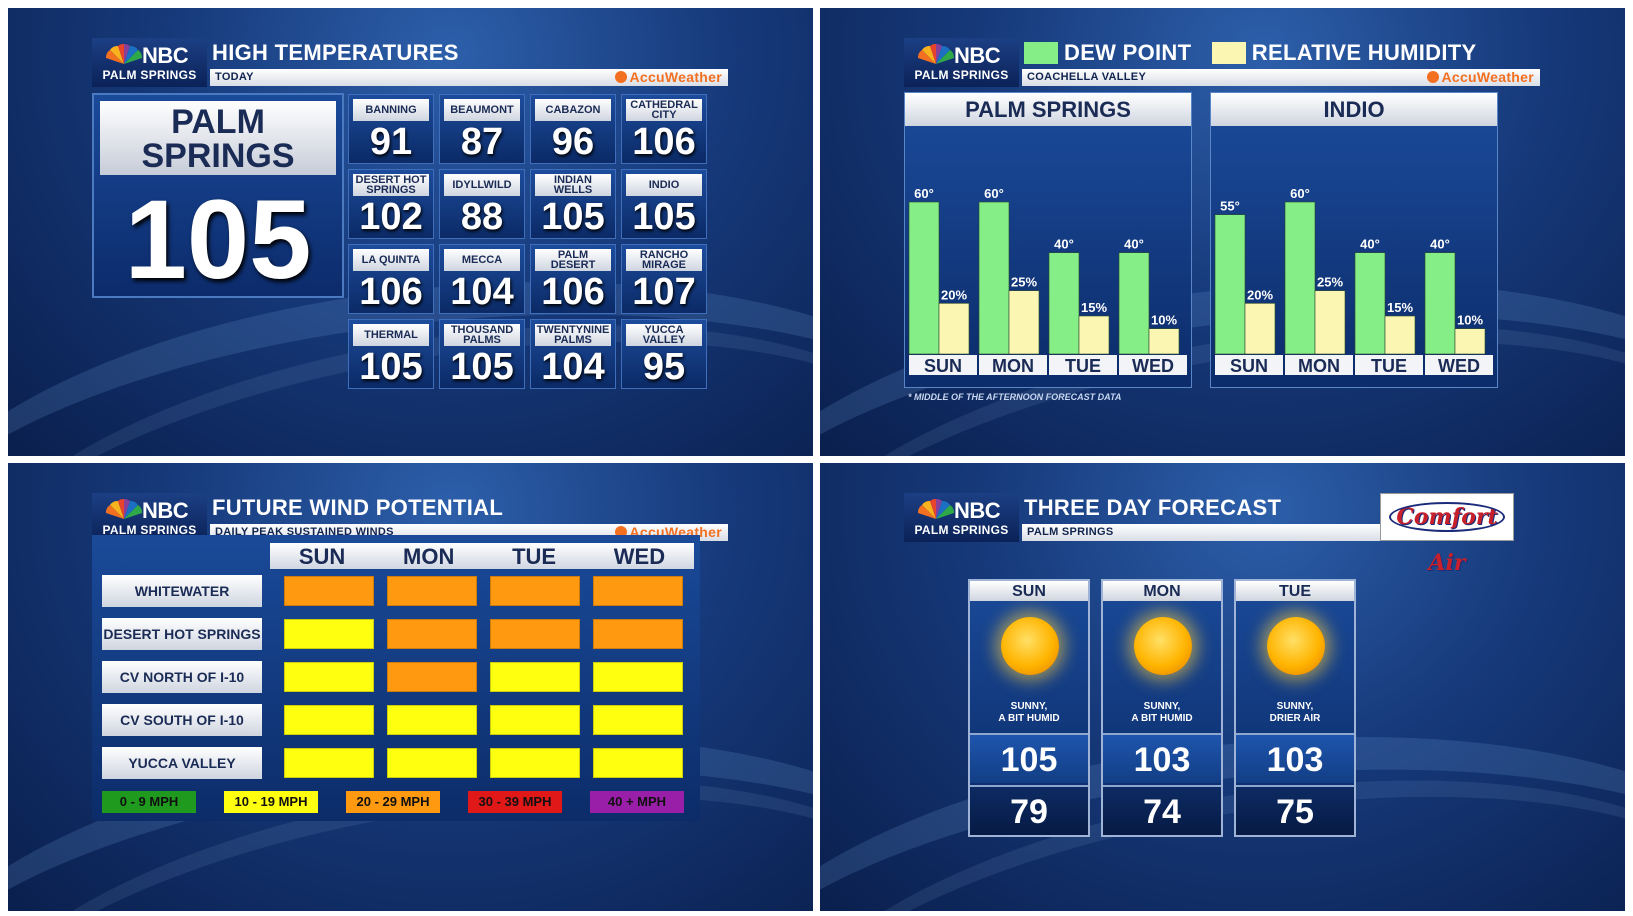 The height and width of the screenshot is (916, 1633). I want to click on subtitle-text: TODAY, so click(234, 77).